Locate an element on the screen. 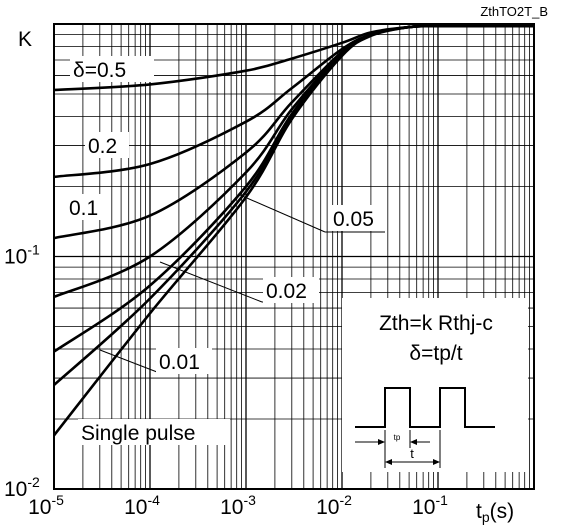 This screenshot has height=527, width=561. curve-label: 0.02 is located at coordinates (286, 291).